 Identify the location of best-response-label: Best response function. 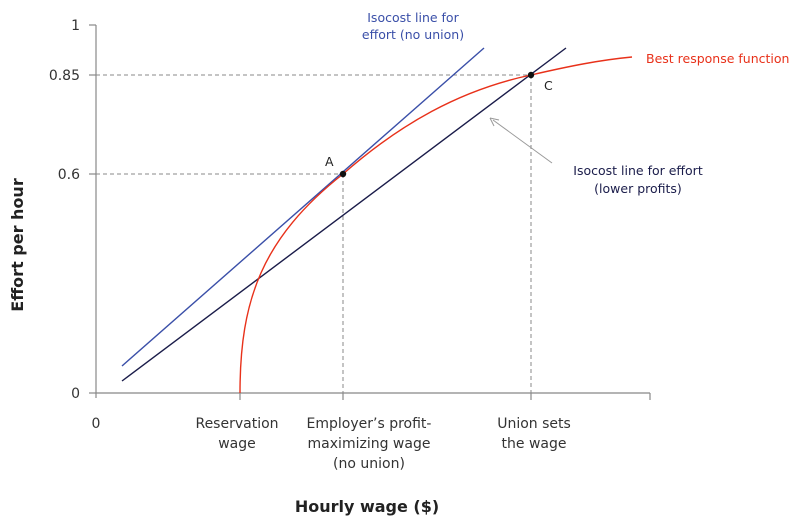
(717, 58).